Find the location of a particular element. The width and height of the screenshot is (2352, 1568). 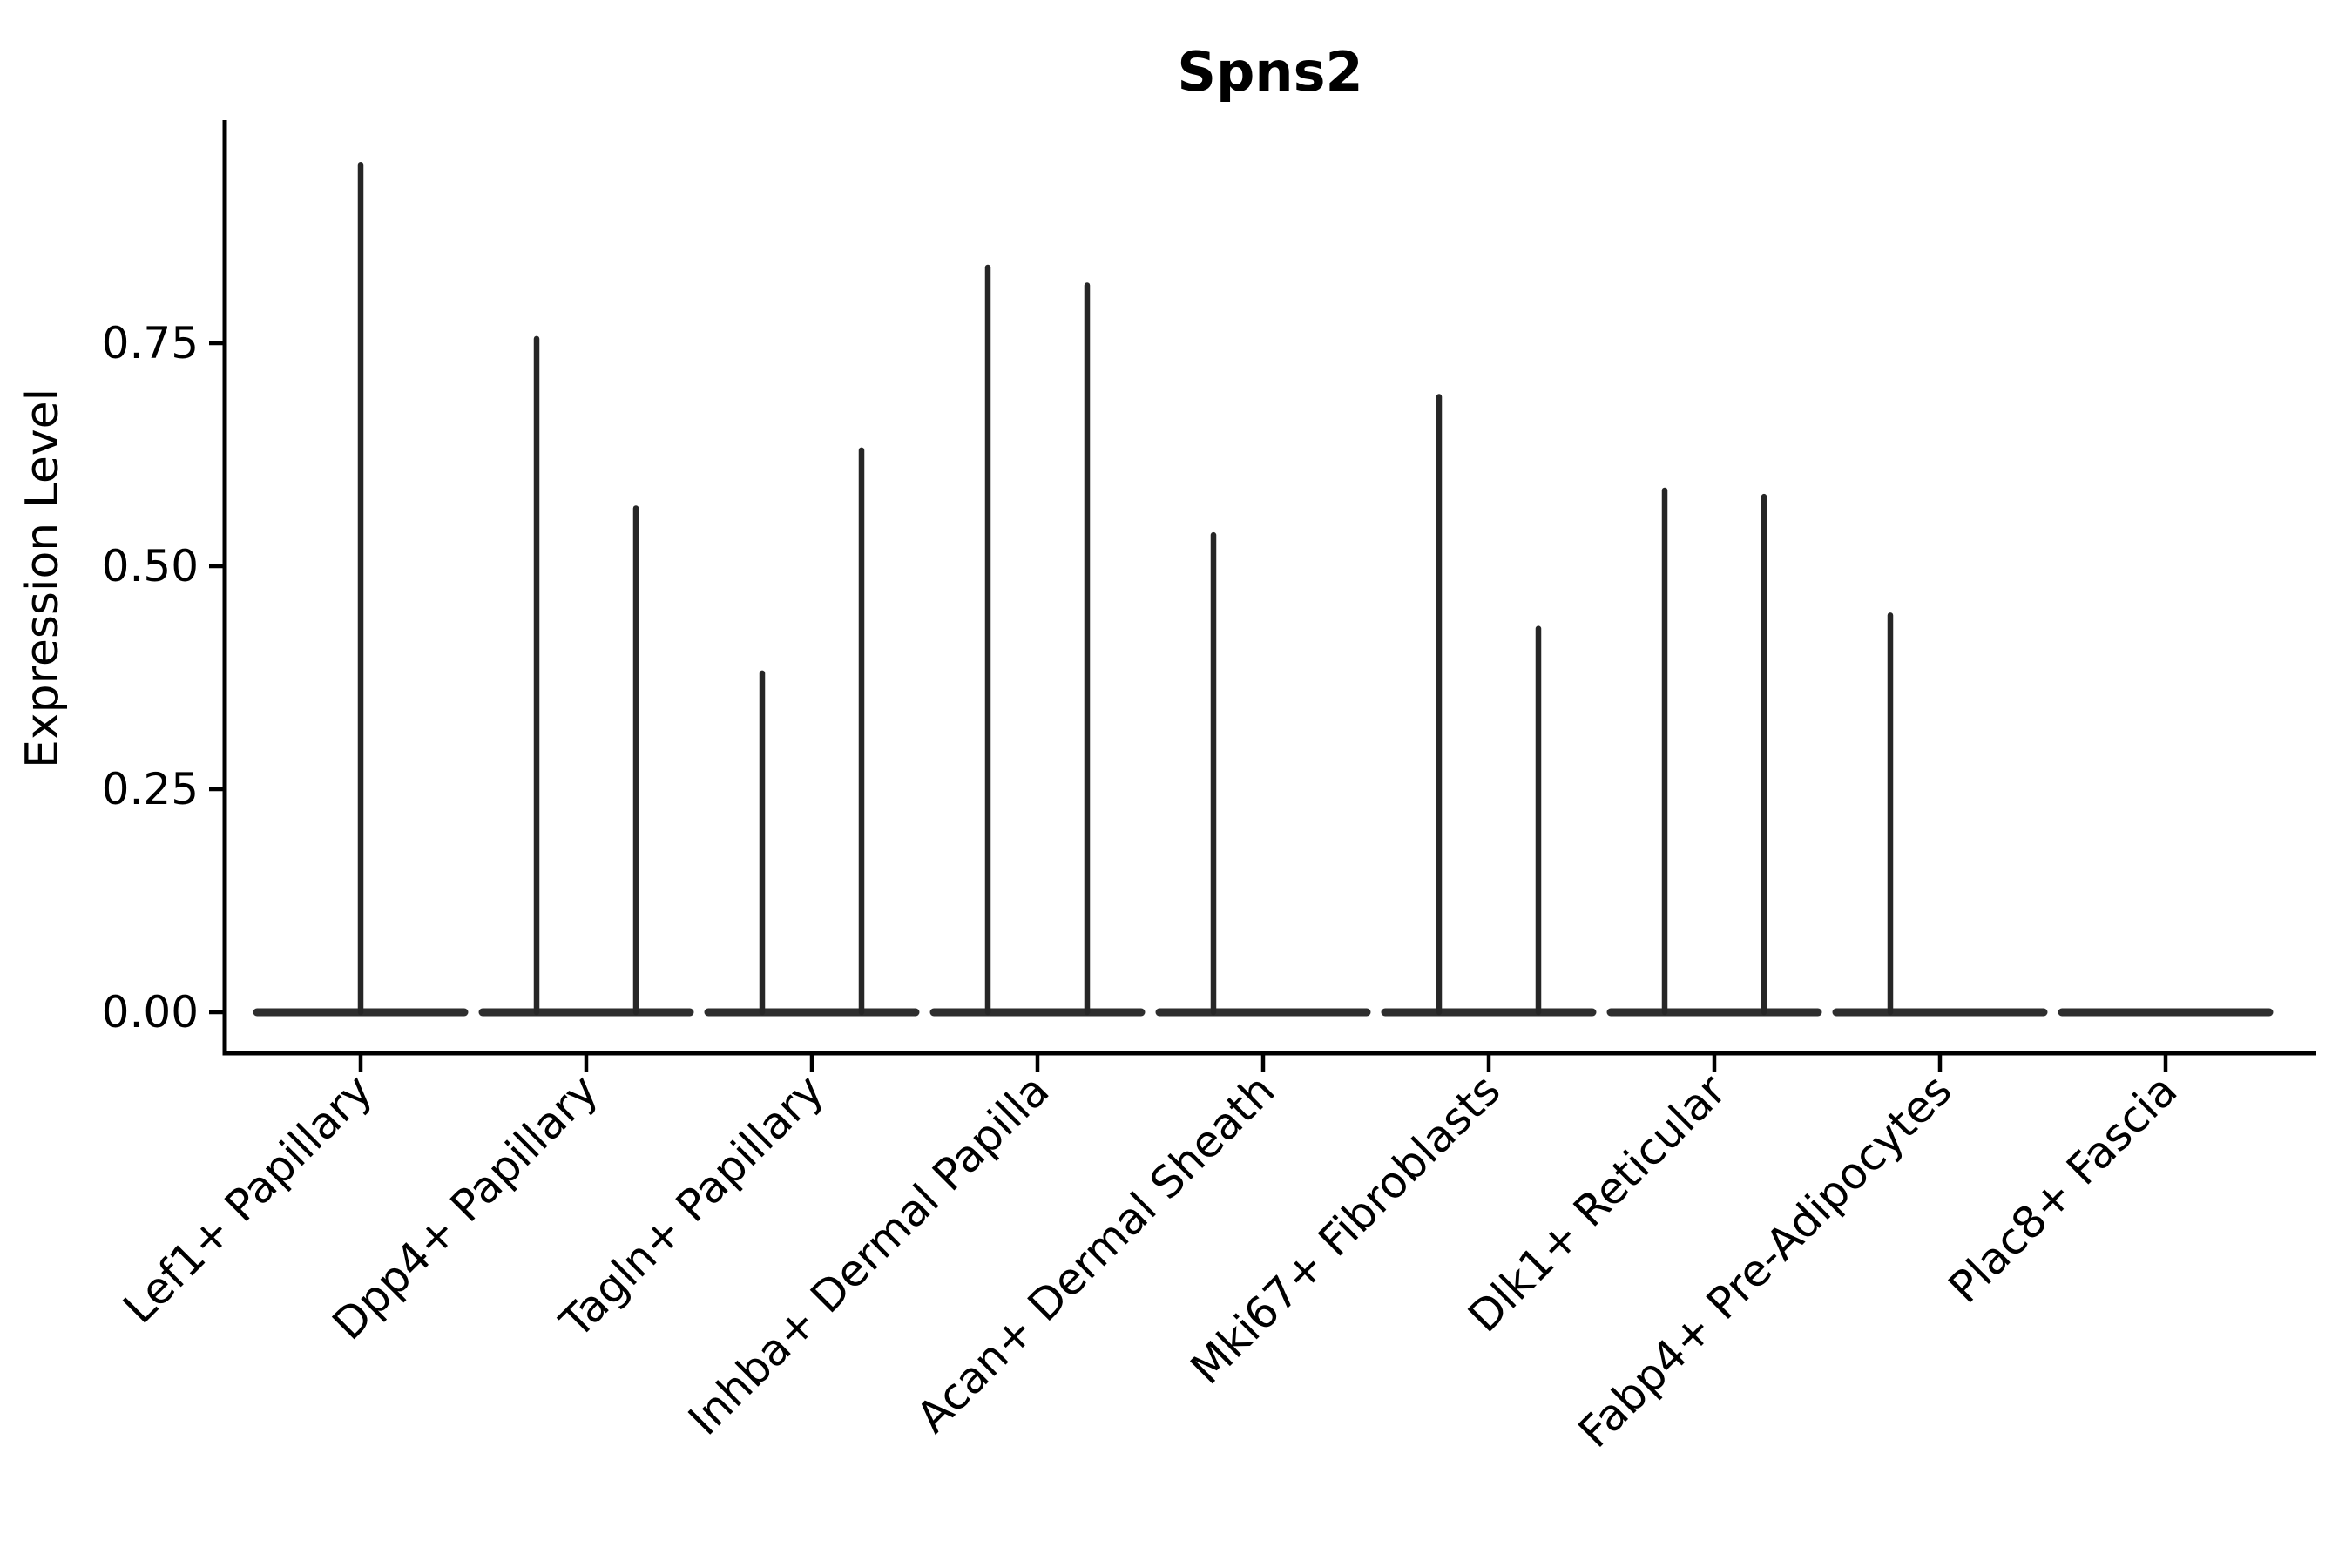

y-tick-label: 0.50 is located at coordinates (150, 566).